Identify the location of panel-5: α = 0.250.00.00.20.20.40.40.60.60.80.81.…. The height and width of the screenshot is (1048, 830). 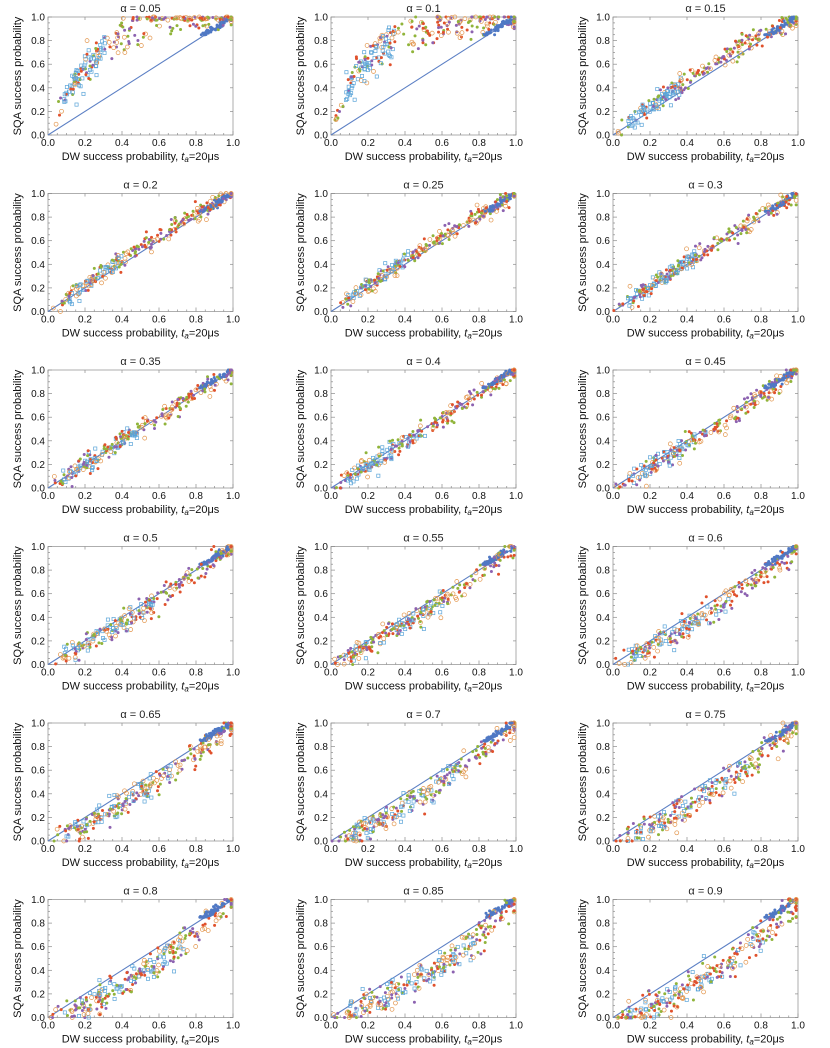
(409, 260).